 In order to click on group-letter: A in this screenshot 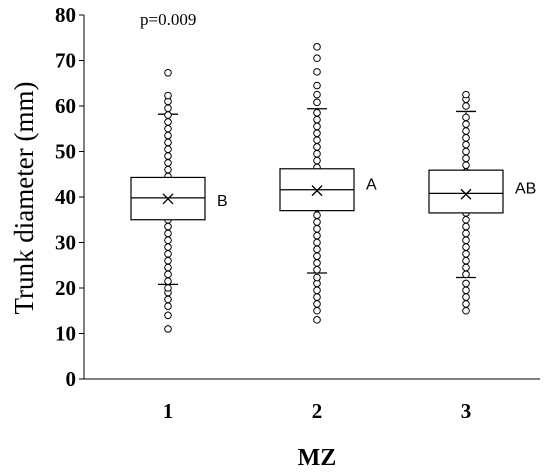, I will do `click(371, 185)`.